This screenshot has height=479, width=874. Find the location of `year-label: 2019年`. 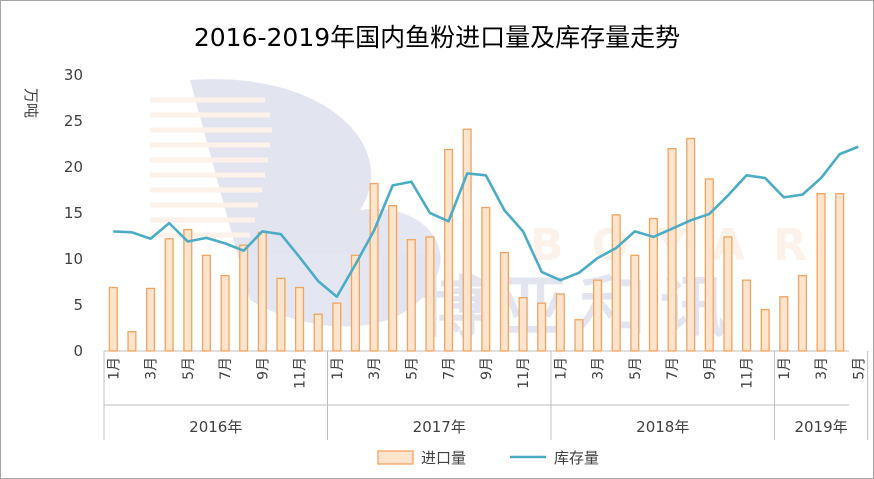

year-label: 2019年 is located at coordinates (820, 427).